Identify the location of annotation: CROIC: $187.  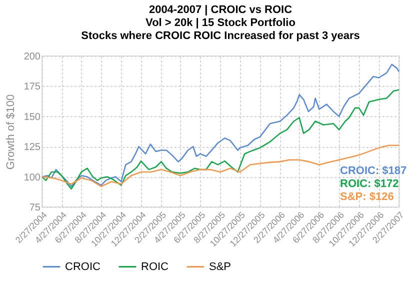
(373, 171).